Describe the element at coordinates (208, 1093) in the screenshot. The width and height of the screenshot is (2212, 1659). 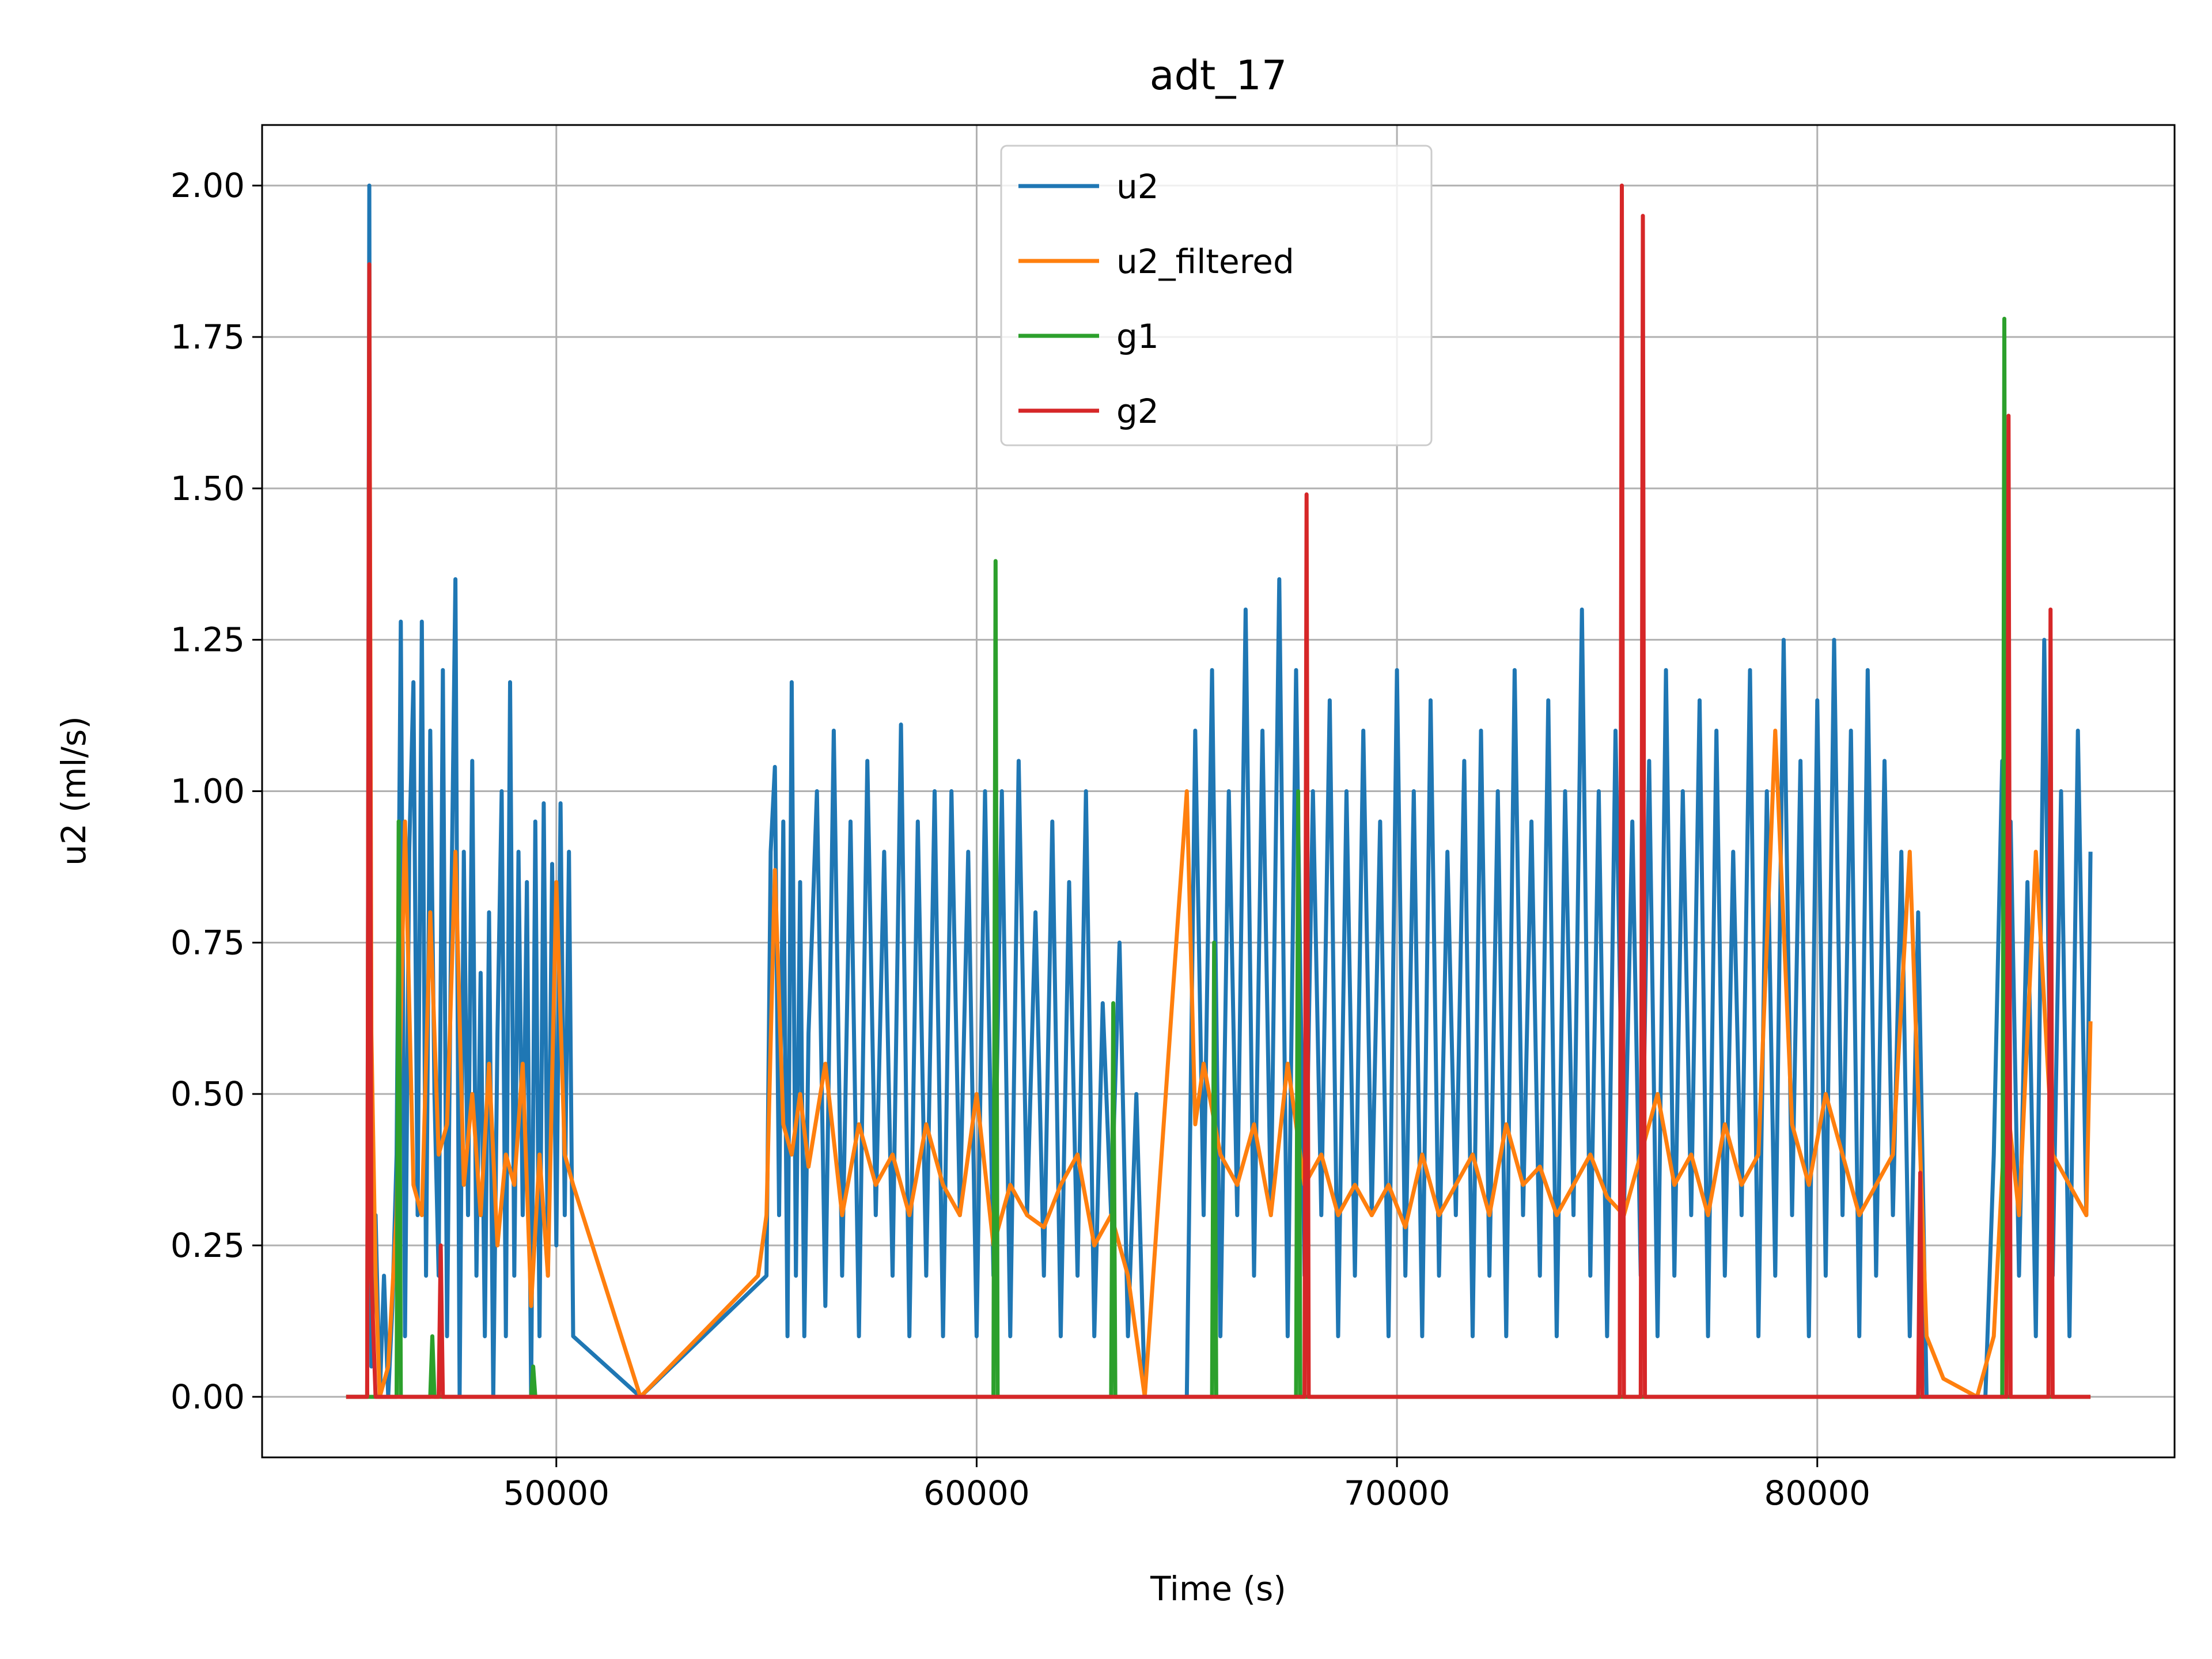
I see `y-tick-label: 0.50` at that location.